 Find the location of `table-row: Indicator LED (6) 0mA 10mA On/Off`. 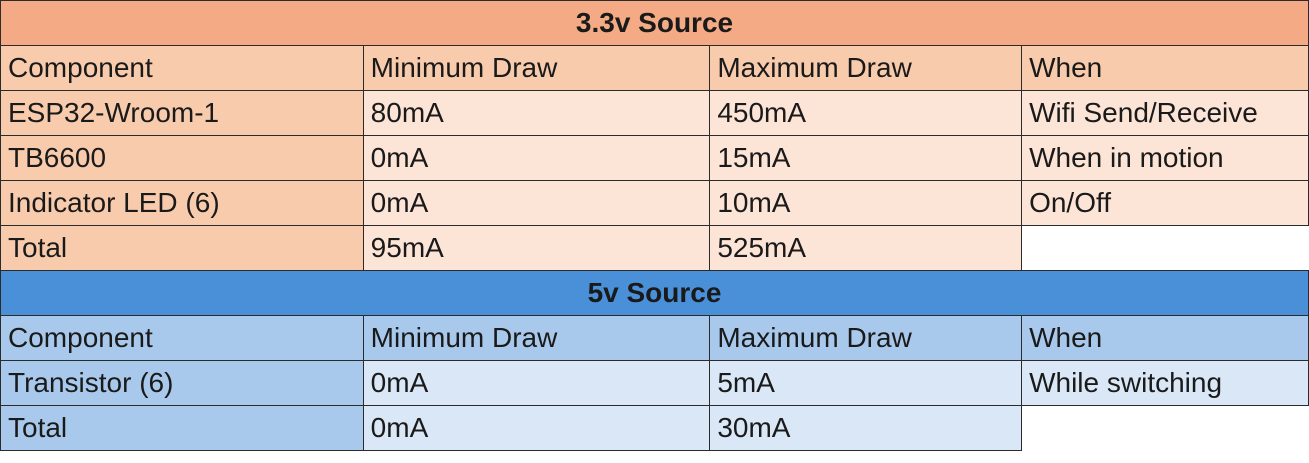

table-row: Indicator LED (6) 0mA 10mA On/Off is located at coordinates (654, 203).